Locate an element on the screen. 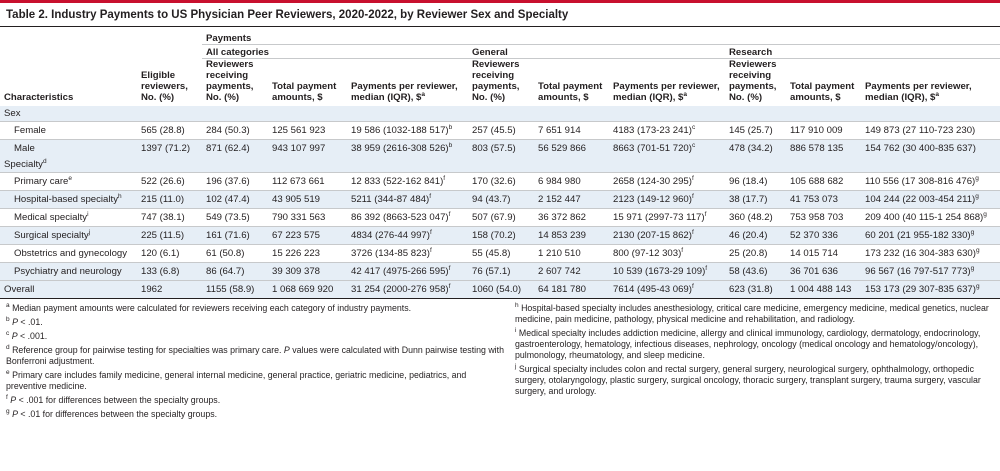  cell-value: 154 762 (30 400-835 637) is located at coordinates (920, 148).